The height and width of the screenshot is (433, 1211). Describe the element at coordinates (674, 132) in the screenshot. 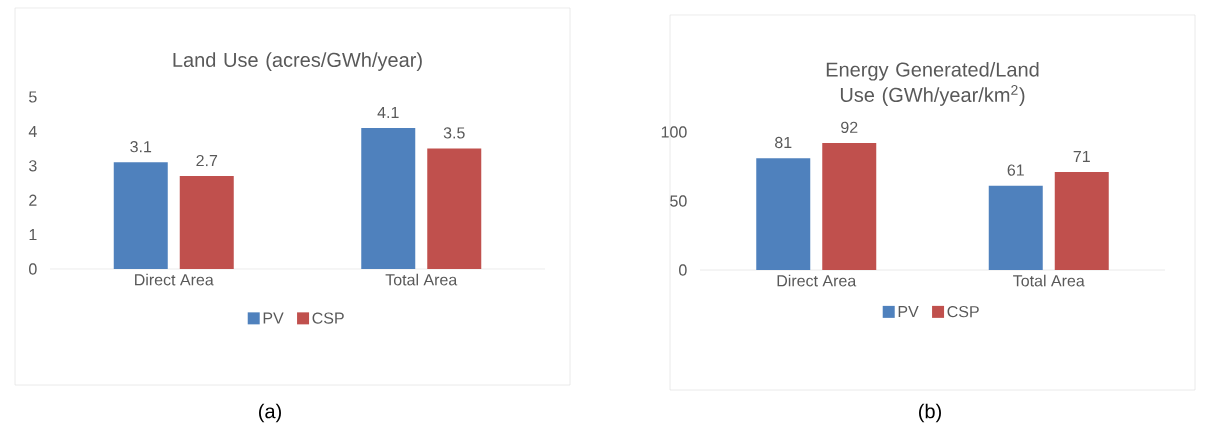

I see `y-tick-label: 100` at that location.